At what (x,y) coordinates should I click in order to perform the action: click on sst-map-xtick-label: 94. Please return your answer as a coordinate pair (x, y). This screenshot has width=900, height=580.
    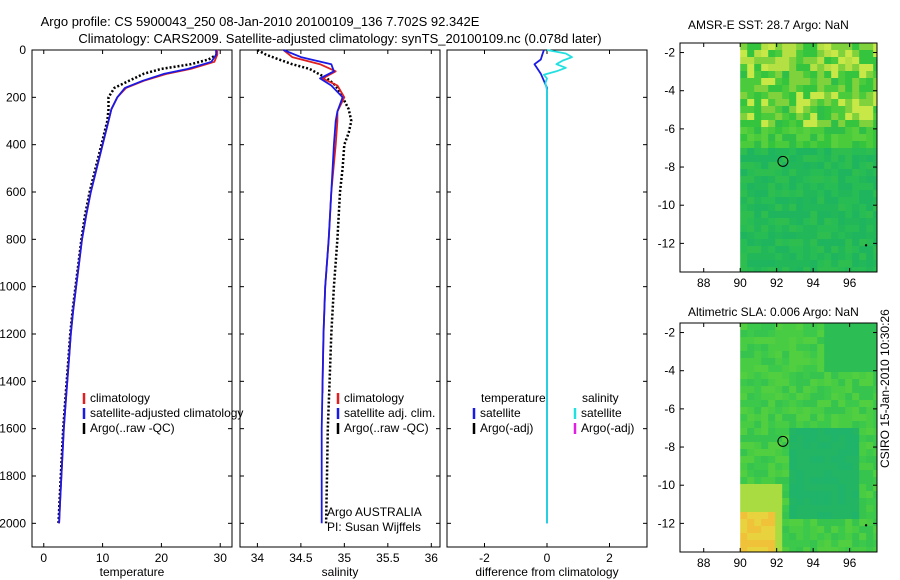
    Looking at the image, I should click on (813, 283).